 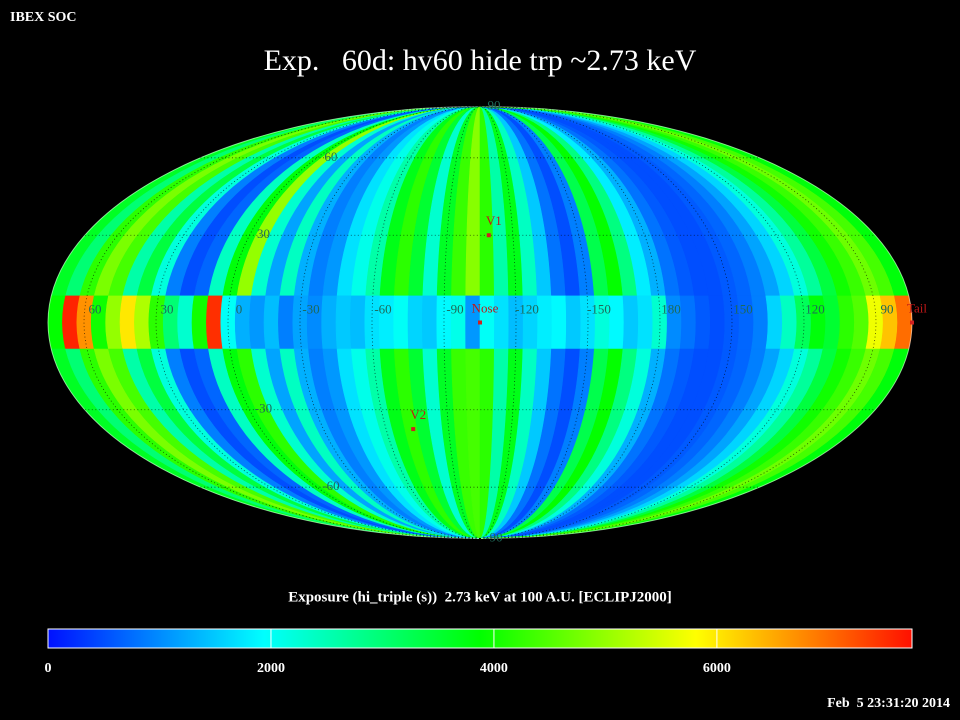 What do you see at coordinates (494, 220) in the screenshot?
I see `point-label: V1` at bounding box center [494, 220].